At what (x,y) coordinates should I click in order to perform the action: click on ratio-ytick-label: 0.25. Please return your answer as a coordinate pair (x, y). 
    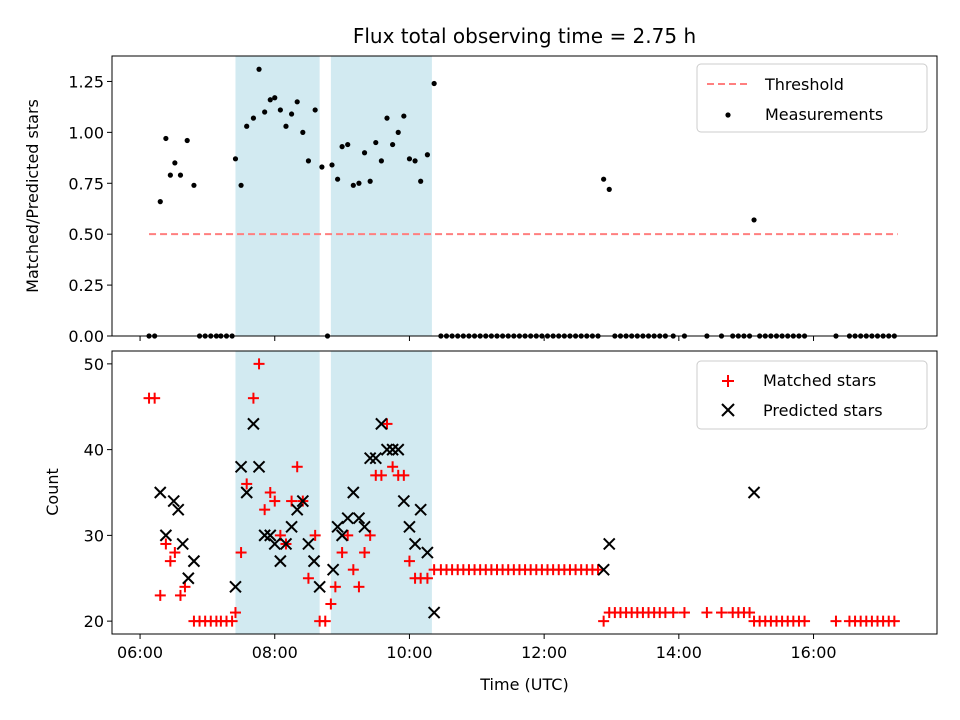
    Looking at the image, I should click on (86, 285).